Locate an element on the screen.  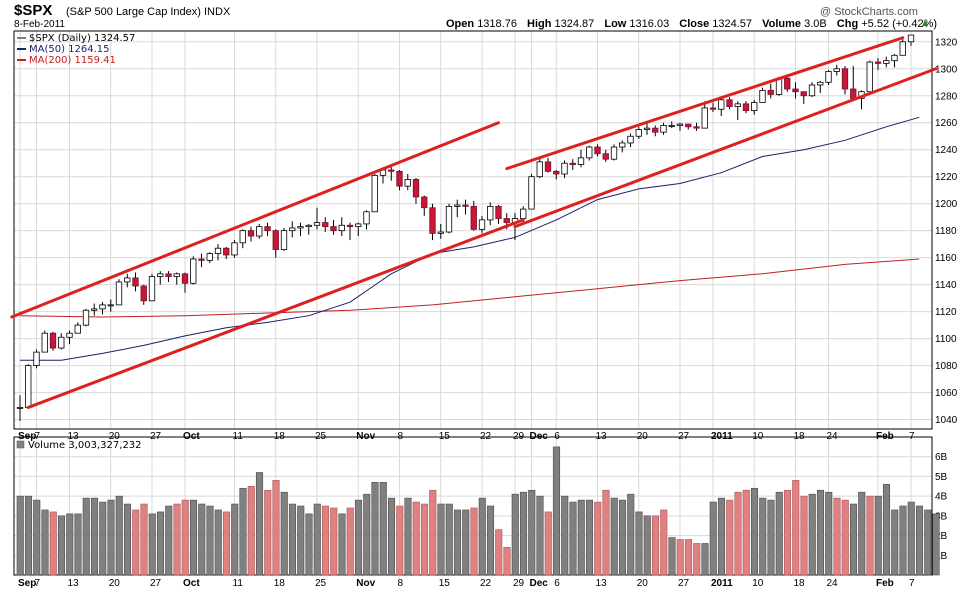
legend-price: $SPX (Daily) 1324.57 is located at coordinates (82, 38).